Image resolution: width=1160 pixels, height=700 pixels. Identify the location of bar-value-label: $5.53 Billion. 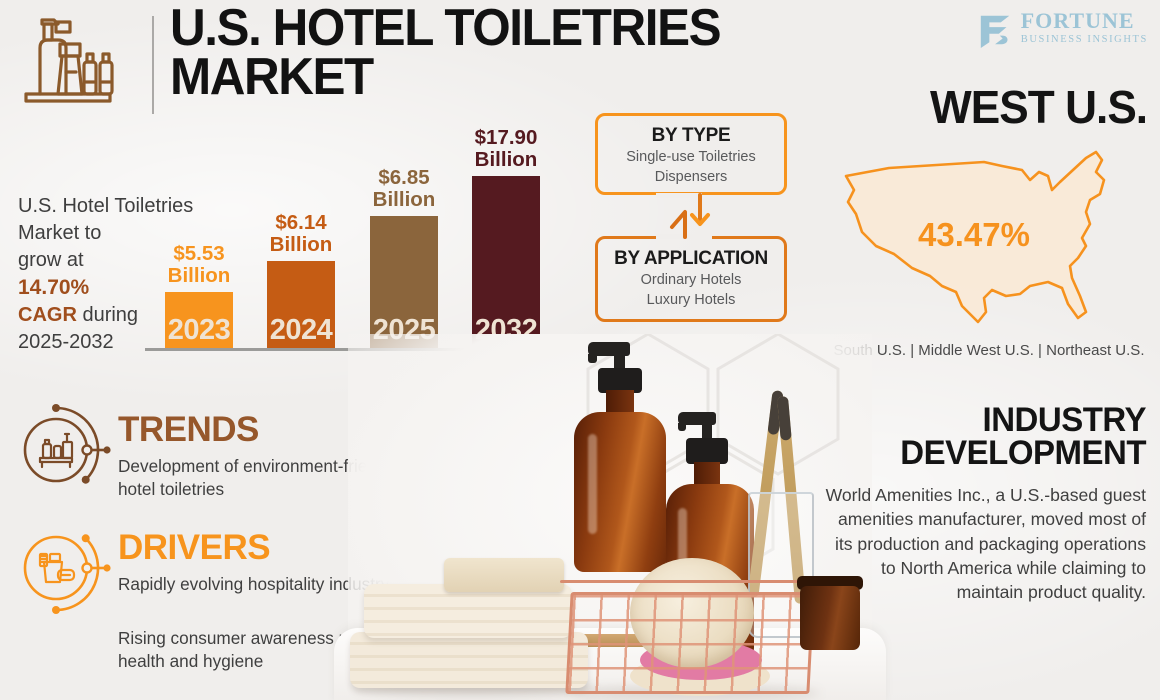
(199, 264).